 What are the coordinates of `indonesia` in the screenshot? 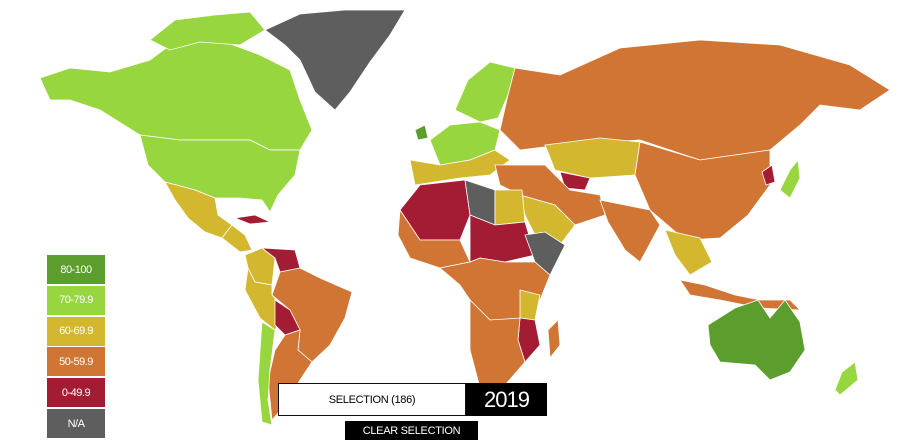 It's located at (740, 295).